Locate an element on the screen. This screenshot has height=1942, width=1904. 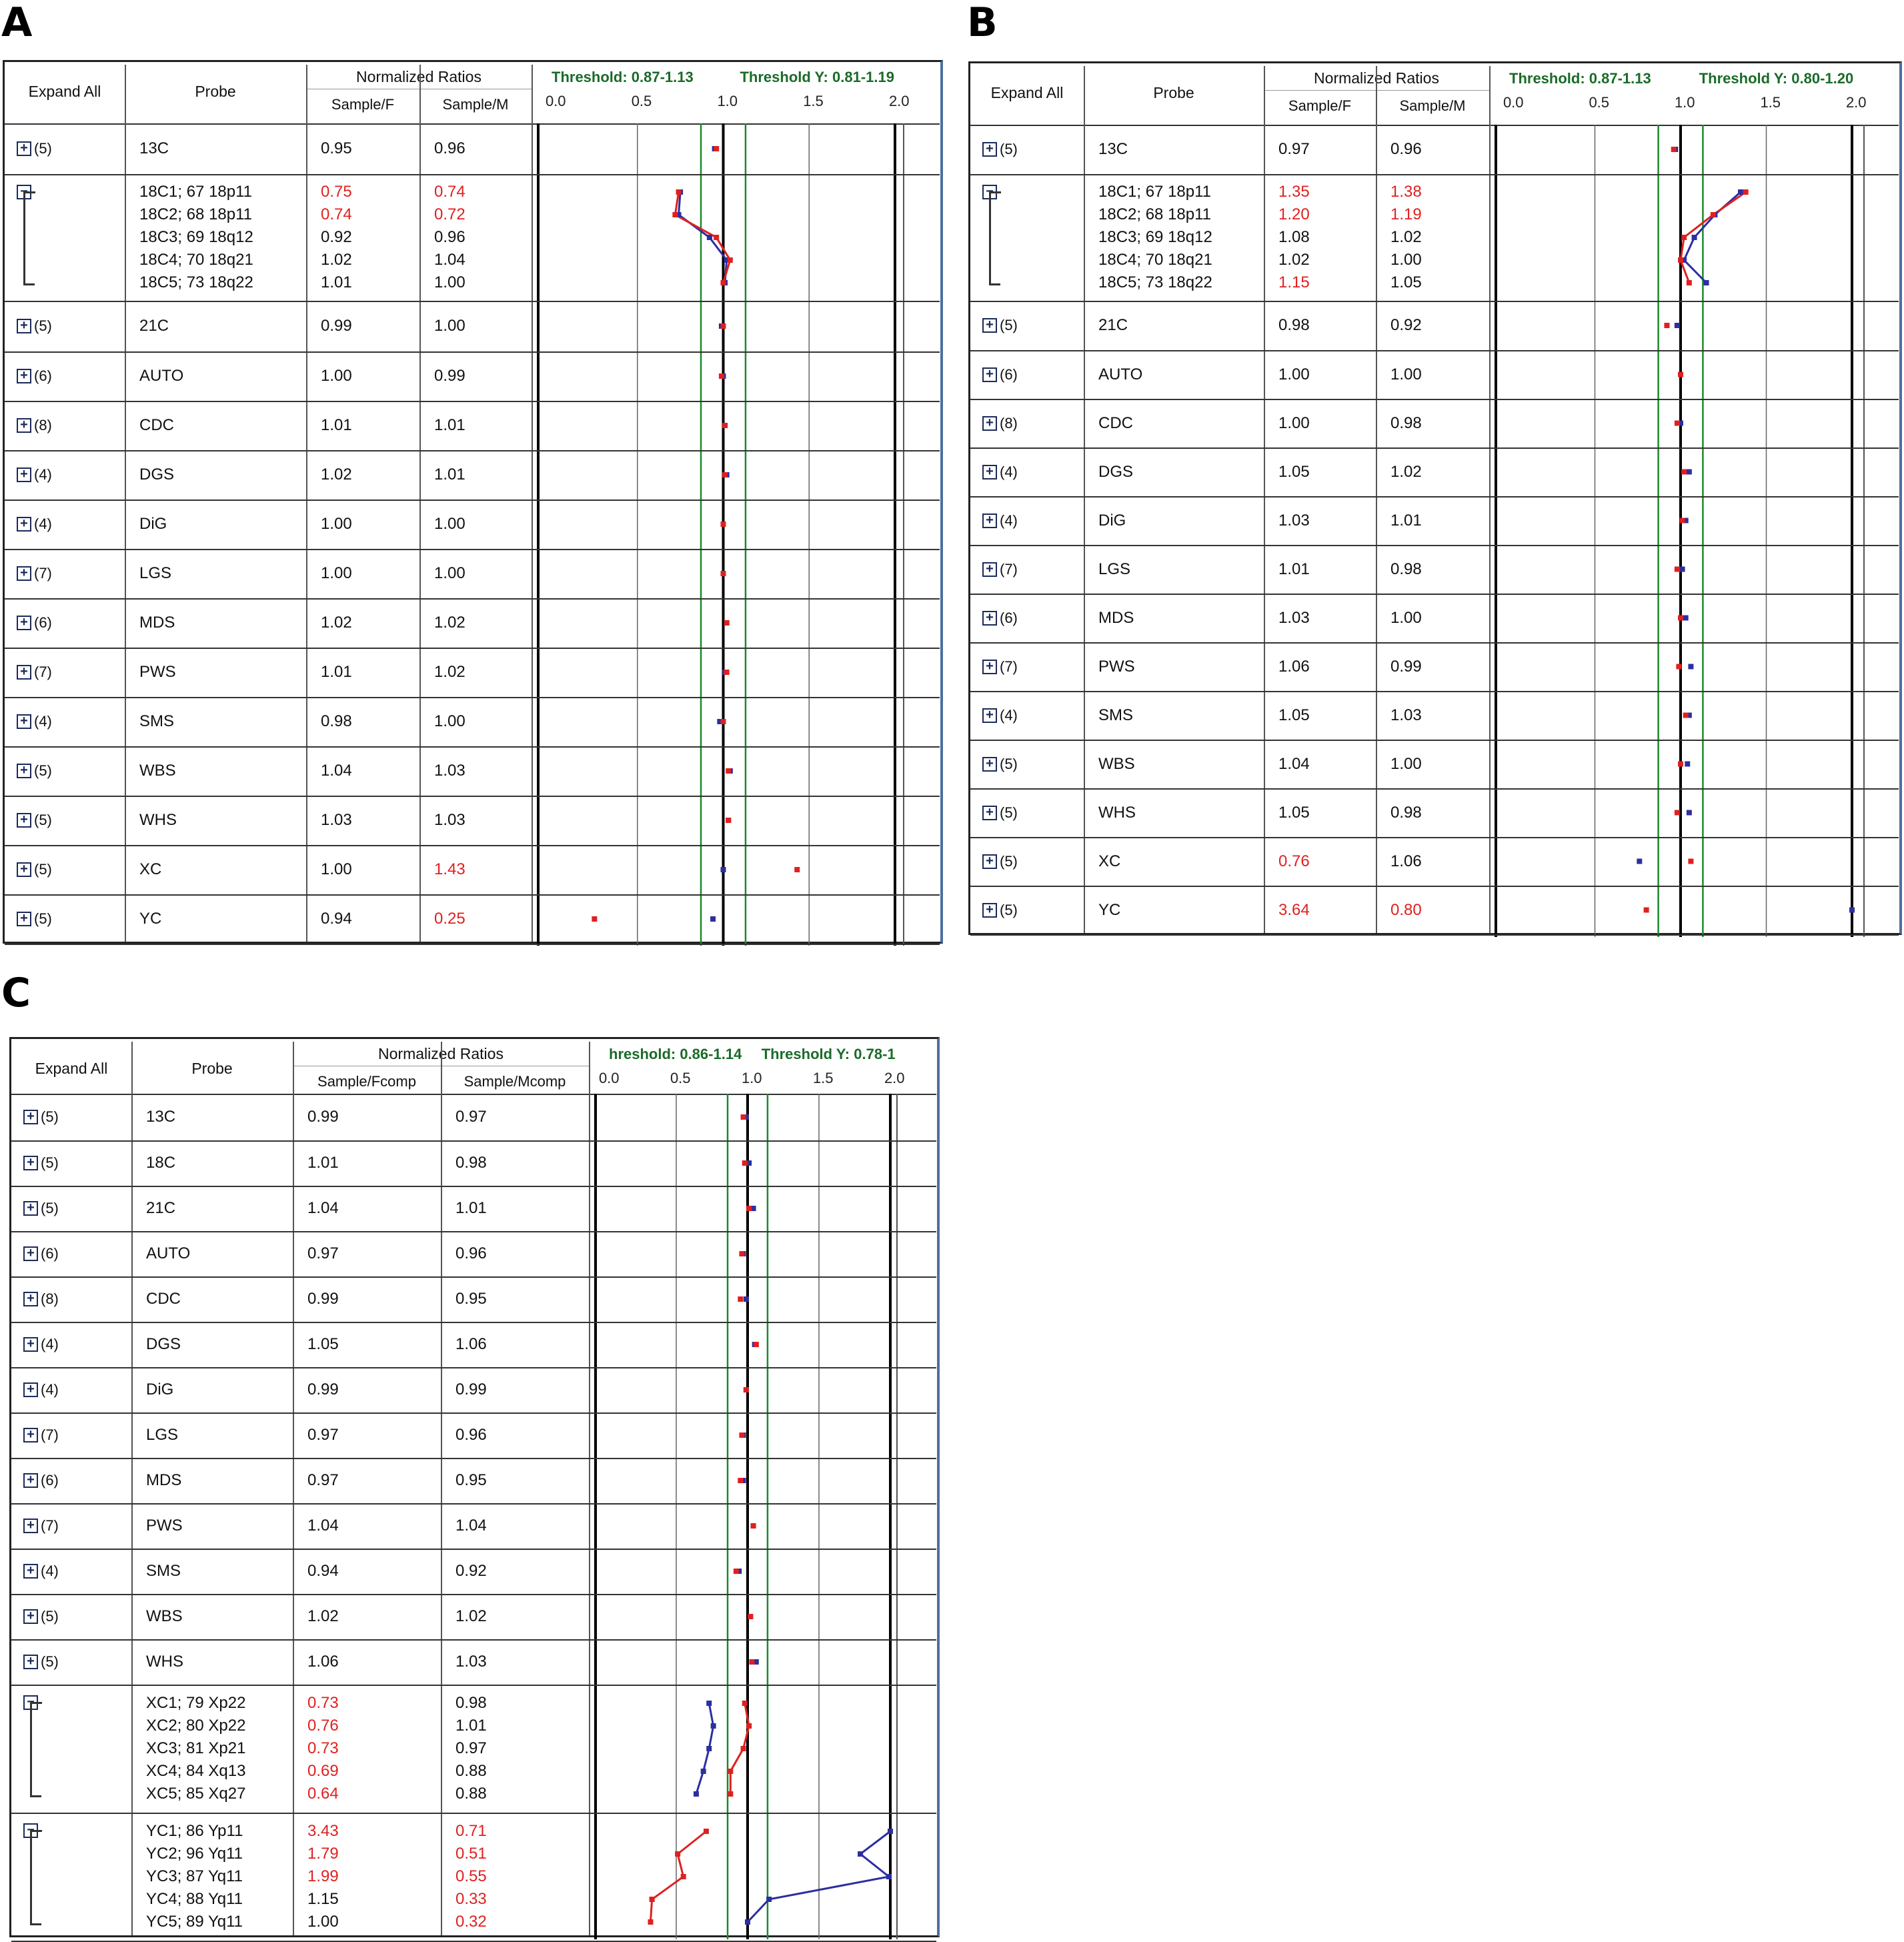
probe-name: YC4; 88 Yq11 is located at coordinates (194, 1899).